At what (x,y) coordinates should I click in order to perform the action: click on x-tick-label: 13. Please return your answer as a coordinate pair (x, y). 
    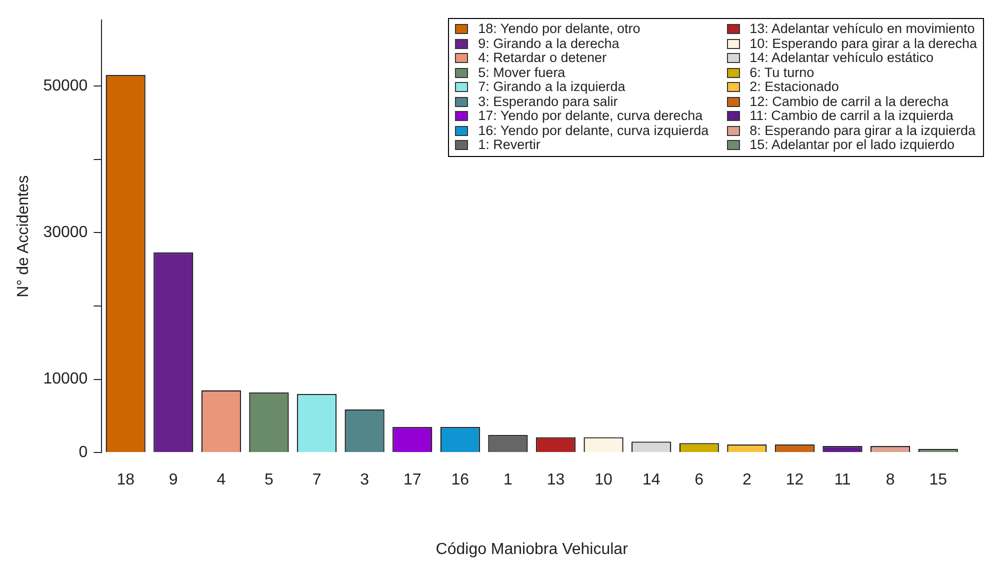
    Looking at the image, I should click on (555, 480).